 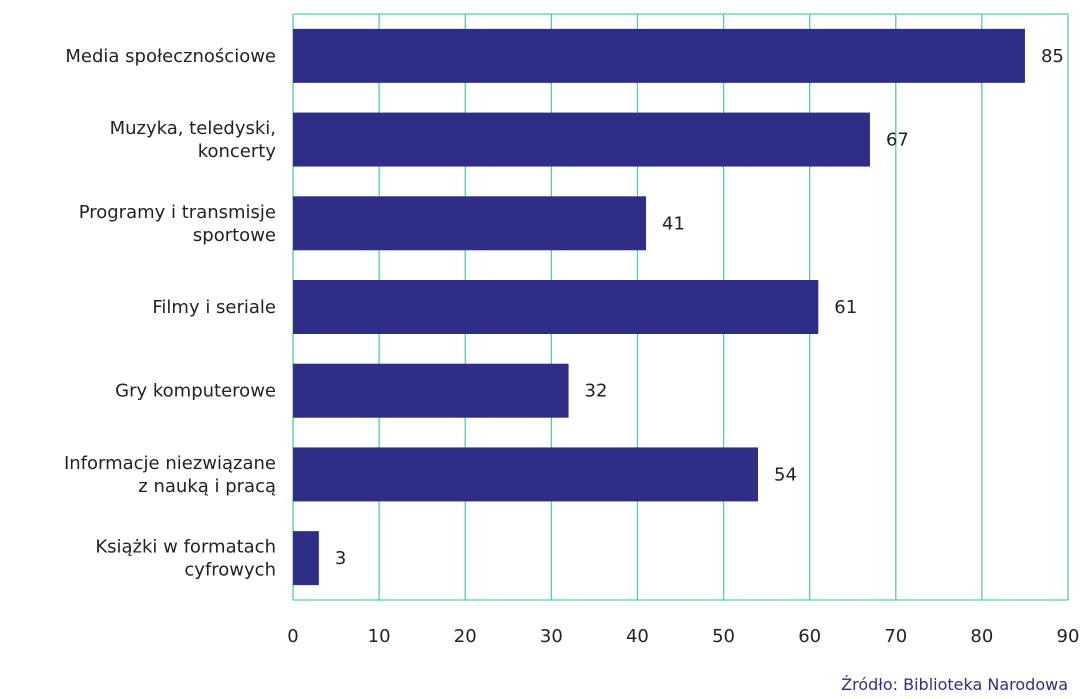 What do you see at coordinates (185, 559) in the screenshot?
I see `category-label: Książki w formatach cyfrowych` at bounding box center [185, 559].